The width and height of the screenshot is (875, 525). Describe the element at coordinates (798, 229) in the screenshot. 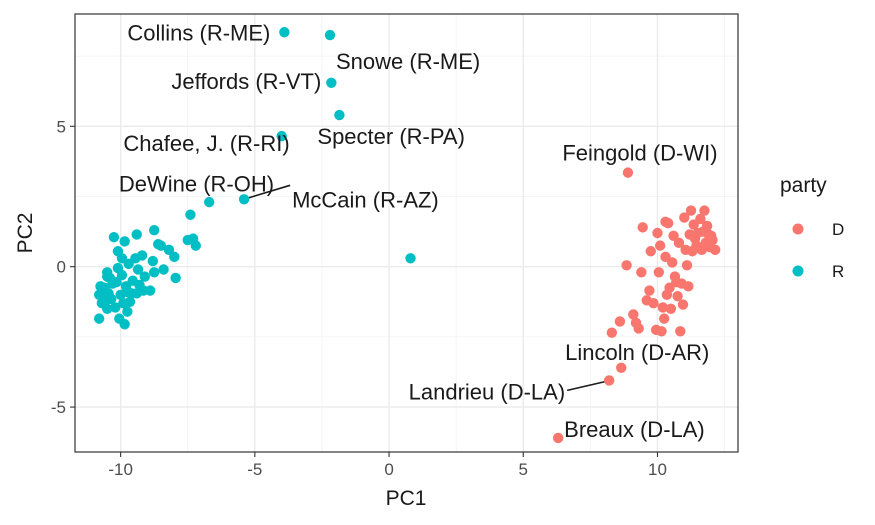

I see `legend-key-d` at that location.